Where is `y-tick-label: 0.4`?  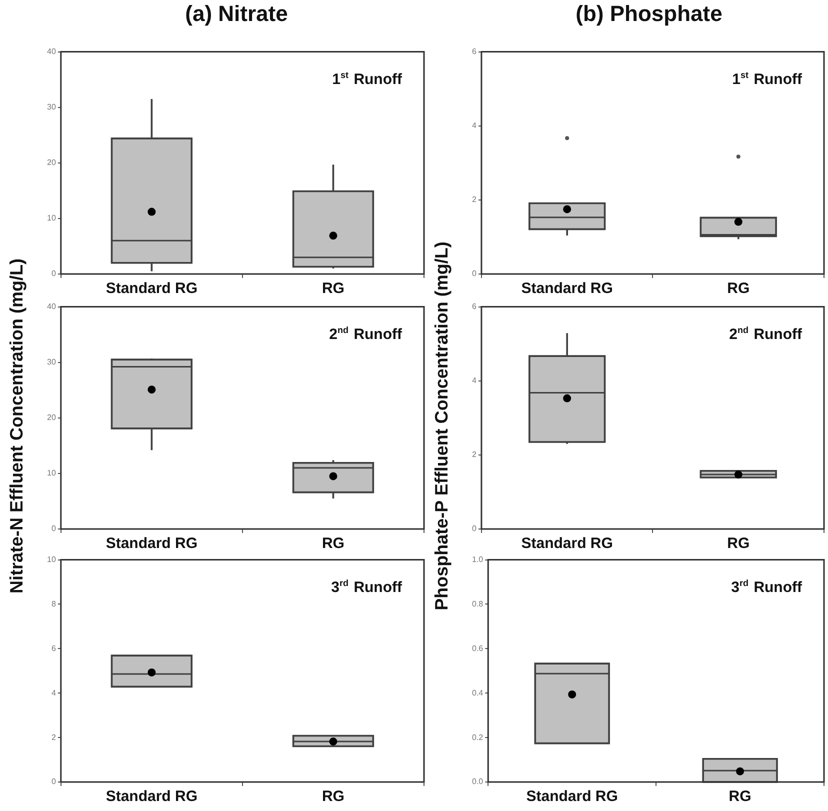 y-tick-label: 0.4 is located at coordinates (478, 693).